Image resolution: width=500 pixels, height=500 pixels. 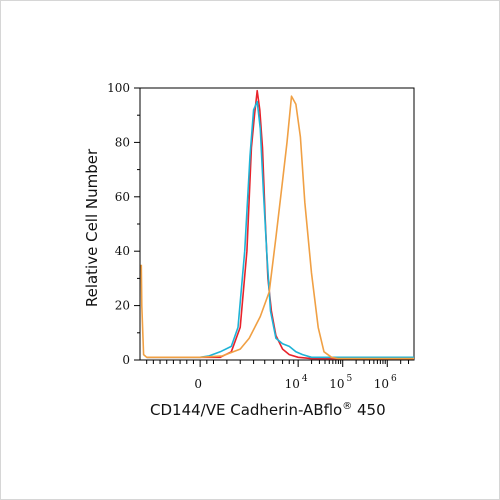 What do you see at coordinates (122, 306) in the screenshot?
I see `y-tick-label: 20` at bounding box center [122, 306].